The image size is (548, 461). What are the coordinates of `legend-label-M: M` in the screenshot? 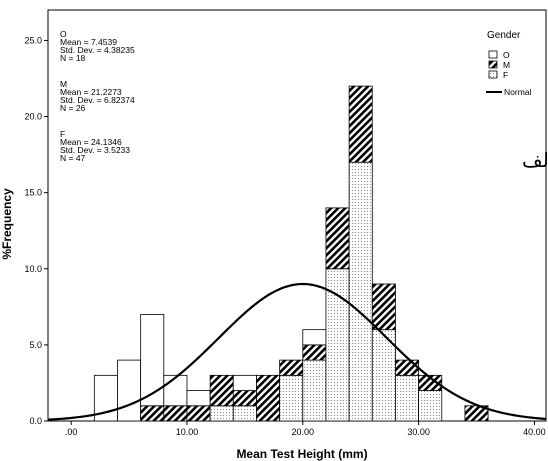 It's located at (506, 65).